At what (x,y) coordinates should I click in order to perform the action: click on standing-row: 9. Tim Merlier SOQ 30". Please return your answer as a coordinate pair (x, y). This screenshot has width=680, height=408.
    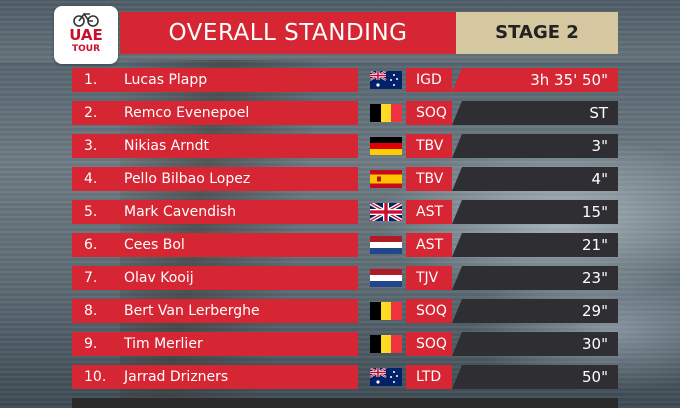
    Looking at the image, I should click on (345, 344).